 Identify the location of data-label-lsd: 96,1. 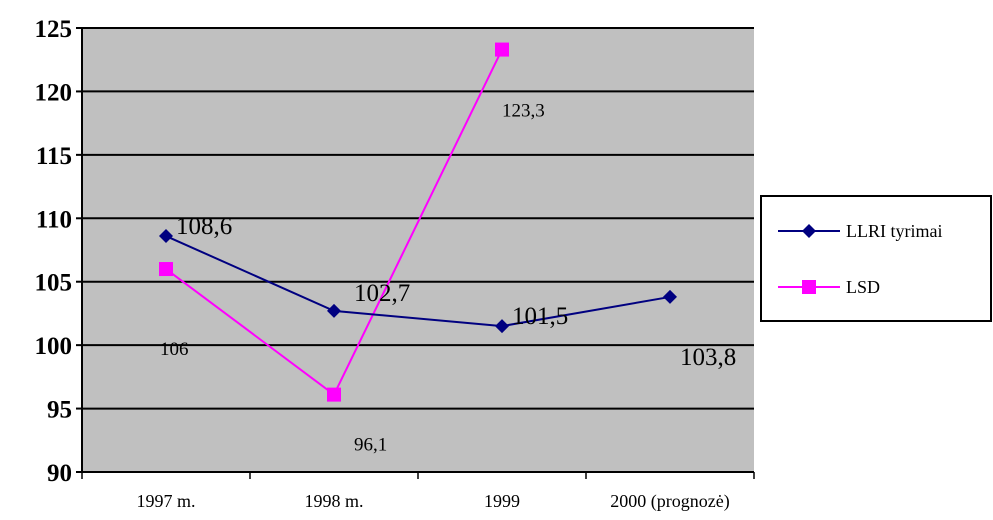
(370, 445).